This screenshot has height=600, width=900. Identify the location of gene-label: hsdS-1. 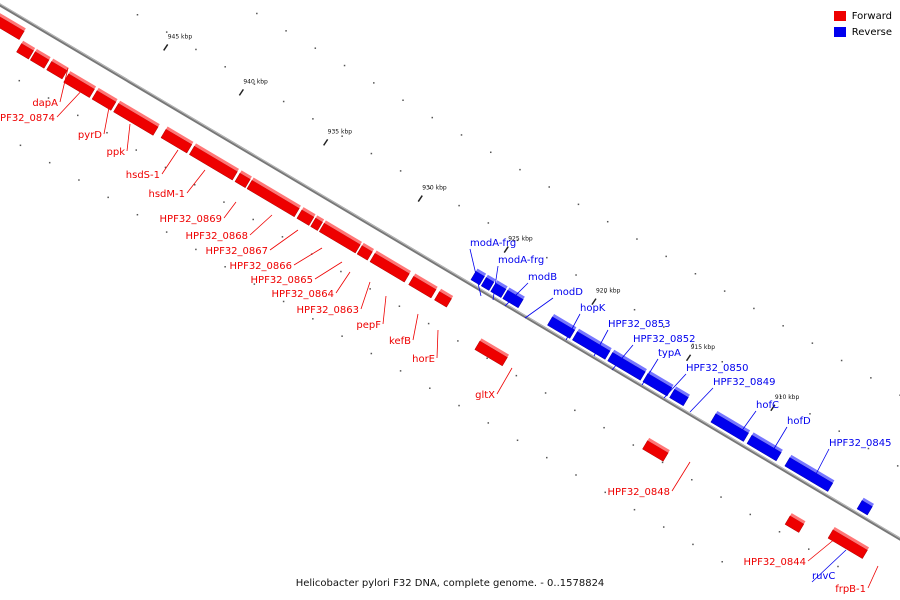
(143, 175).